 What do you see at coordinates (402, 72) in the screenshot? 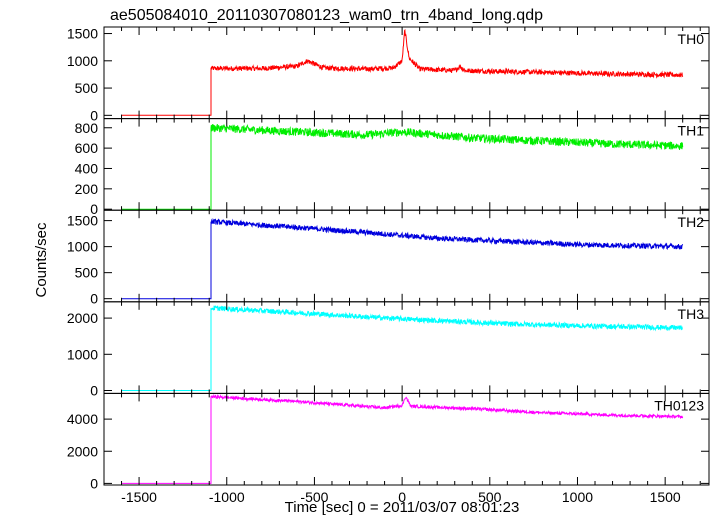
I see `series-line-th0` at bounding box center [402, 72].